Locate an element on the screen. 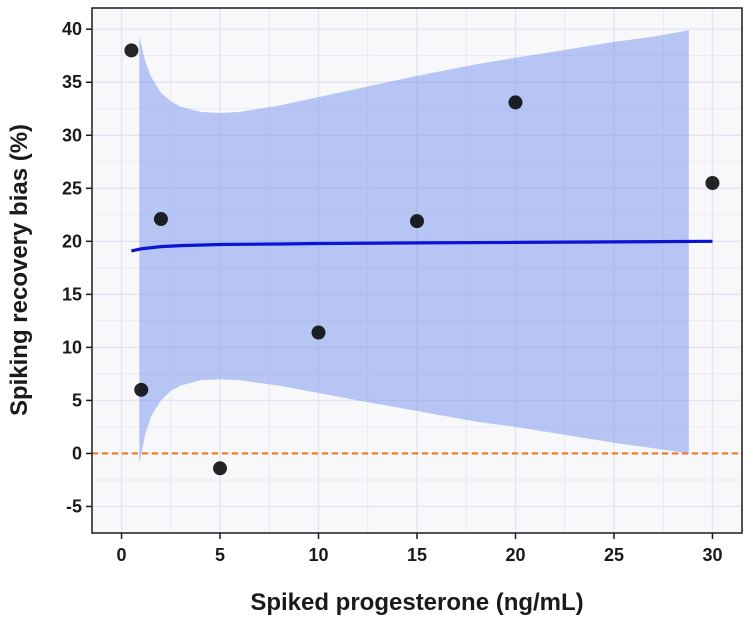 This screenshot has width=753, height=624. y-axis-title: Spiking recovery bias (%) is located at coordinates (19, 270).